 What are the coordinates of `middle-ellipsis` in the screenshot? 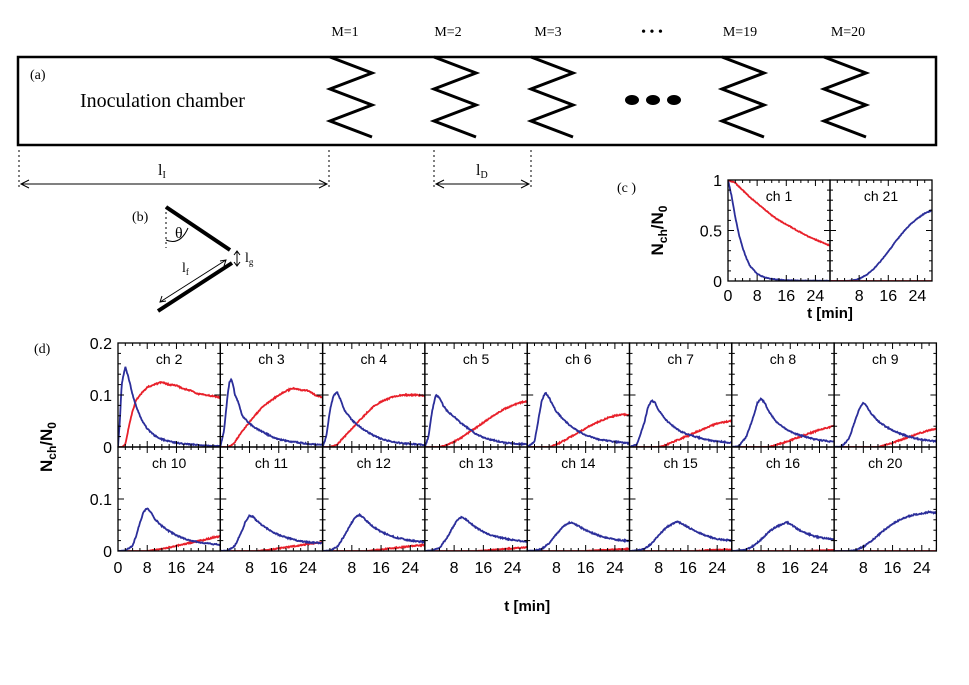 It's located at (653, 100).